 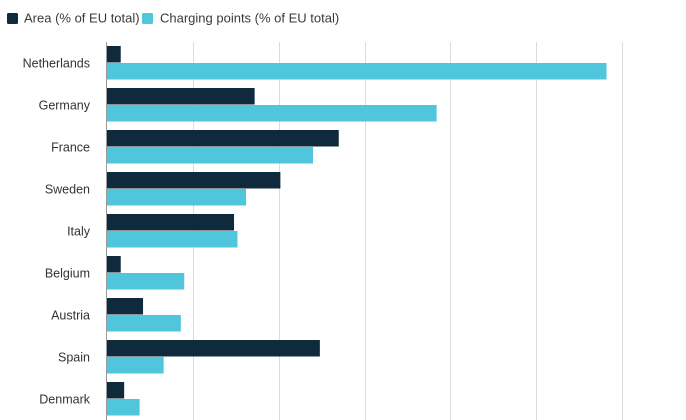 What do you see at coordinates (171, 222) in the screenshot?
I see `bar-area-italy` at bounding box center [171, 222].